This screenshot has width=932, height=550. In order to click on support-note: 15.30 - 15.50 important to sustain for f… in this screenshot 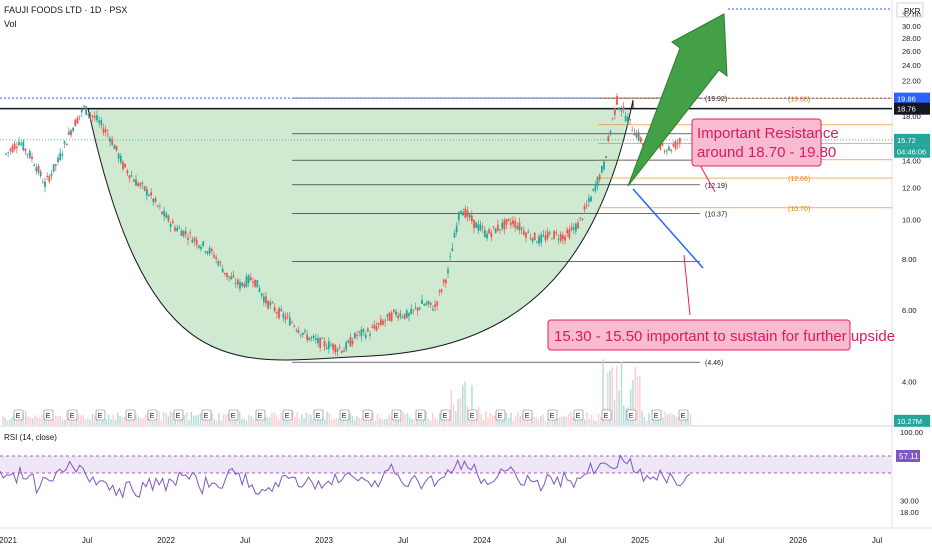, I will do `click(721, 335)`.